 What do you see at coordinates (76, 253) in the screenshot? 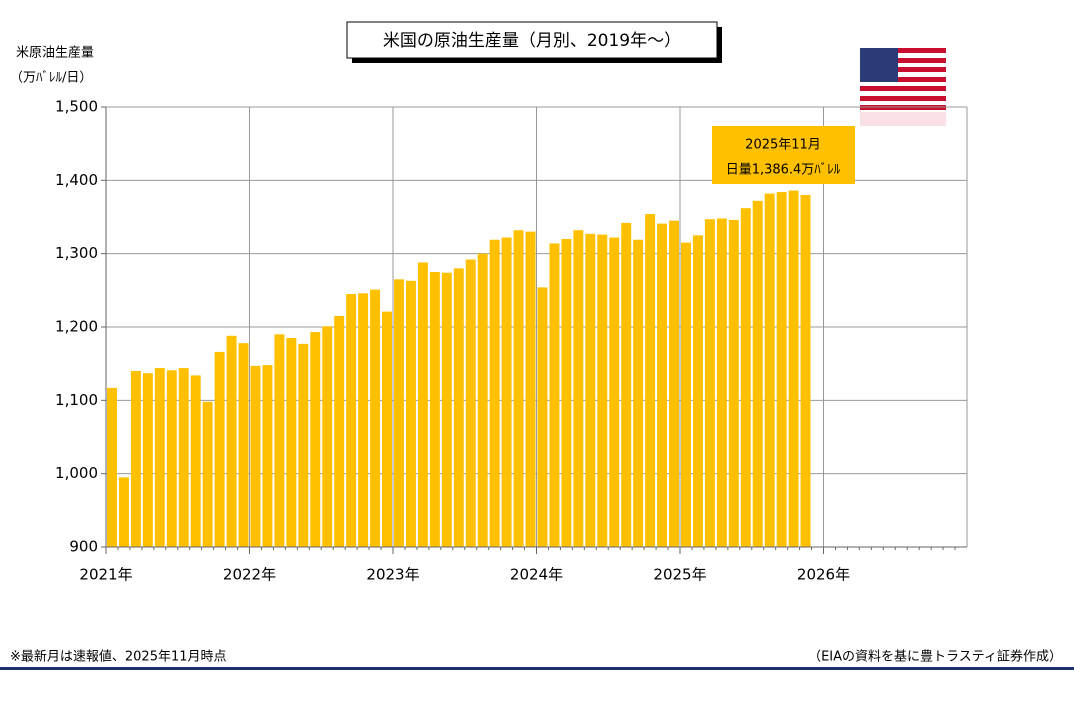
I see `y-tick-label: 1,300` at bounding box center [76, 253].